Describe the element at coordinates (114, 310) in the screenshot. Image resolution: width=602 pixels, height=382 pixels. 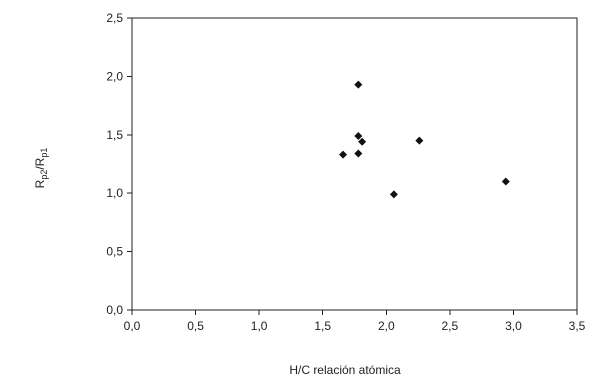
I see `y-tick-label: 0,0` at that location.